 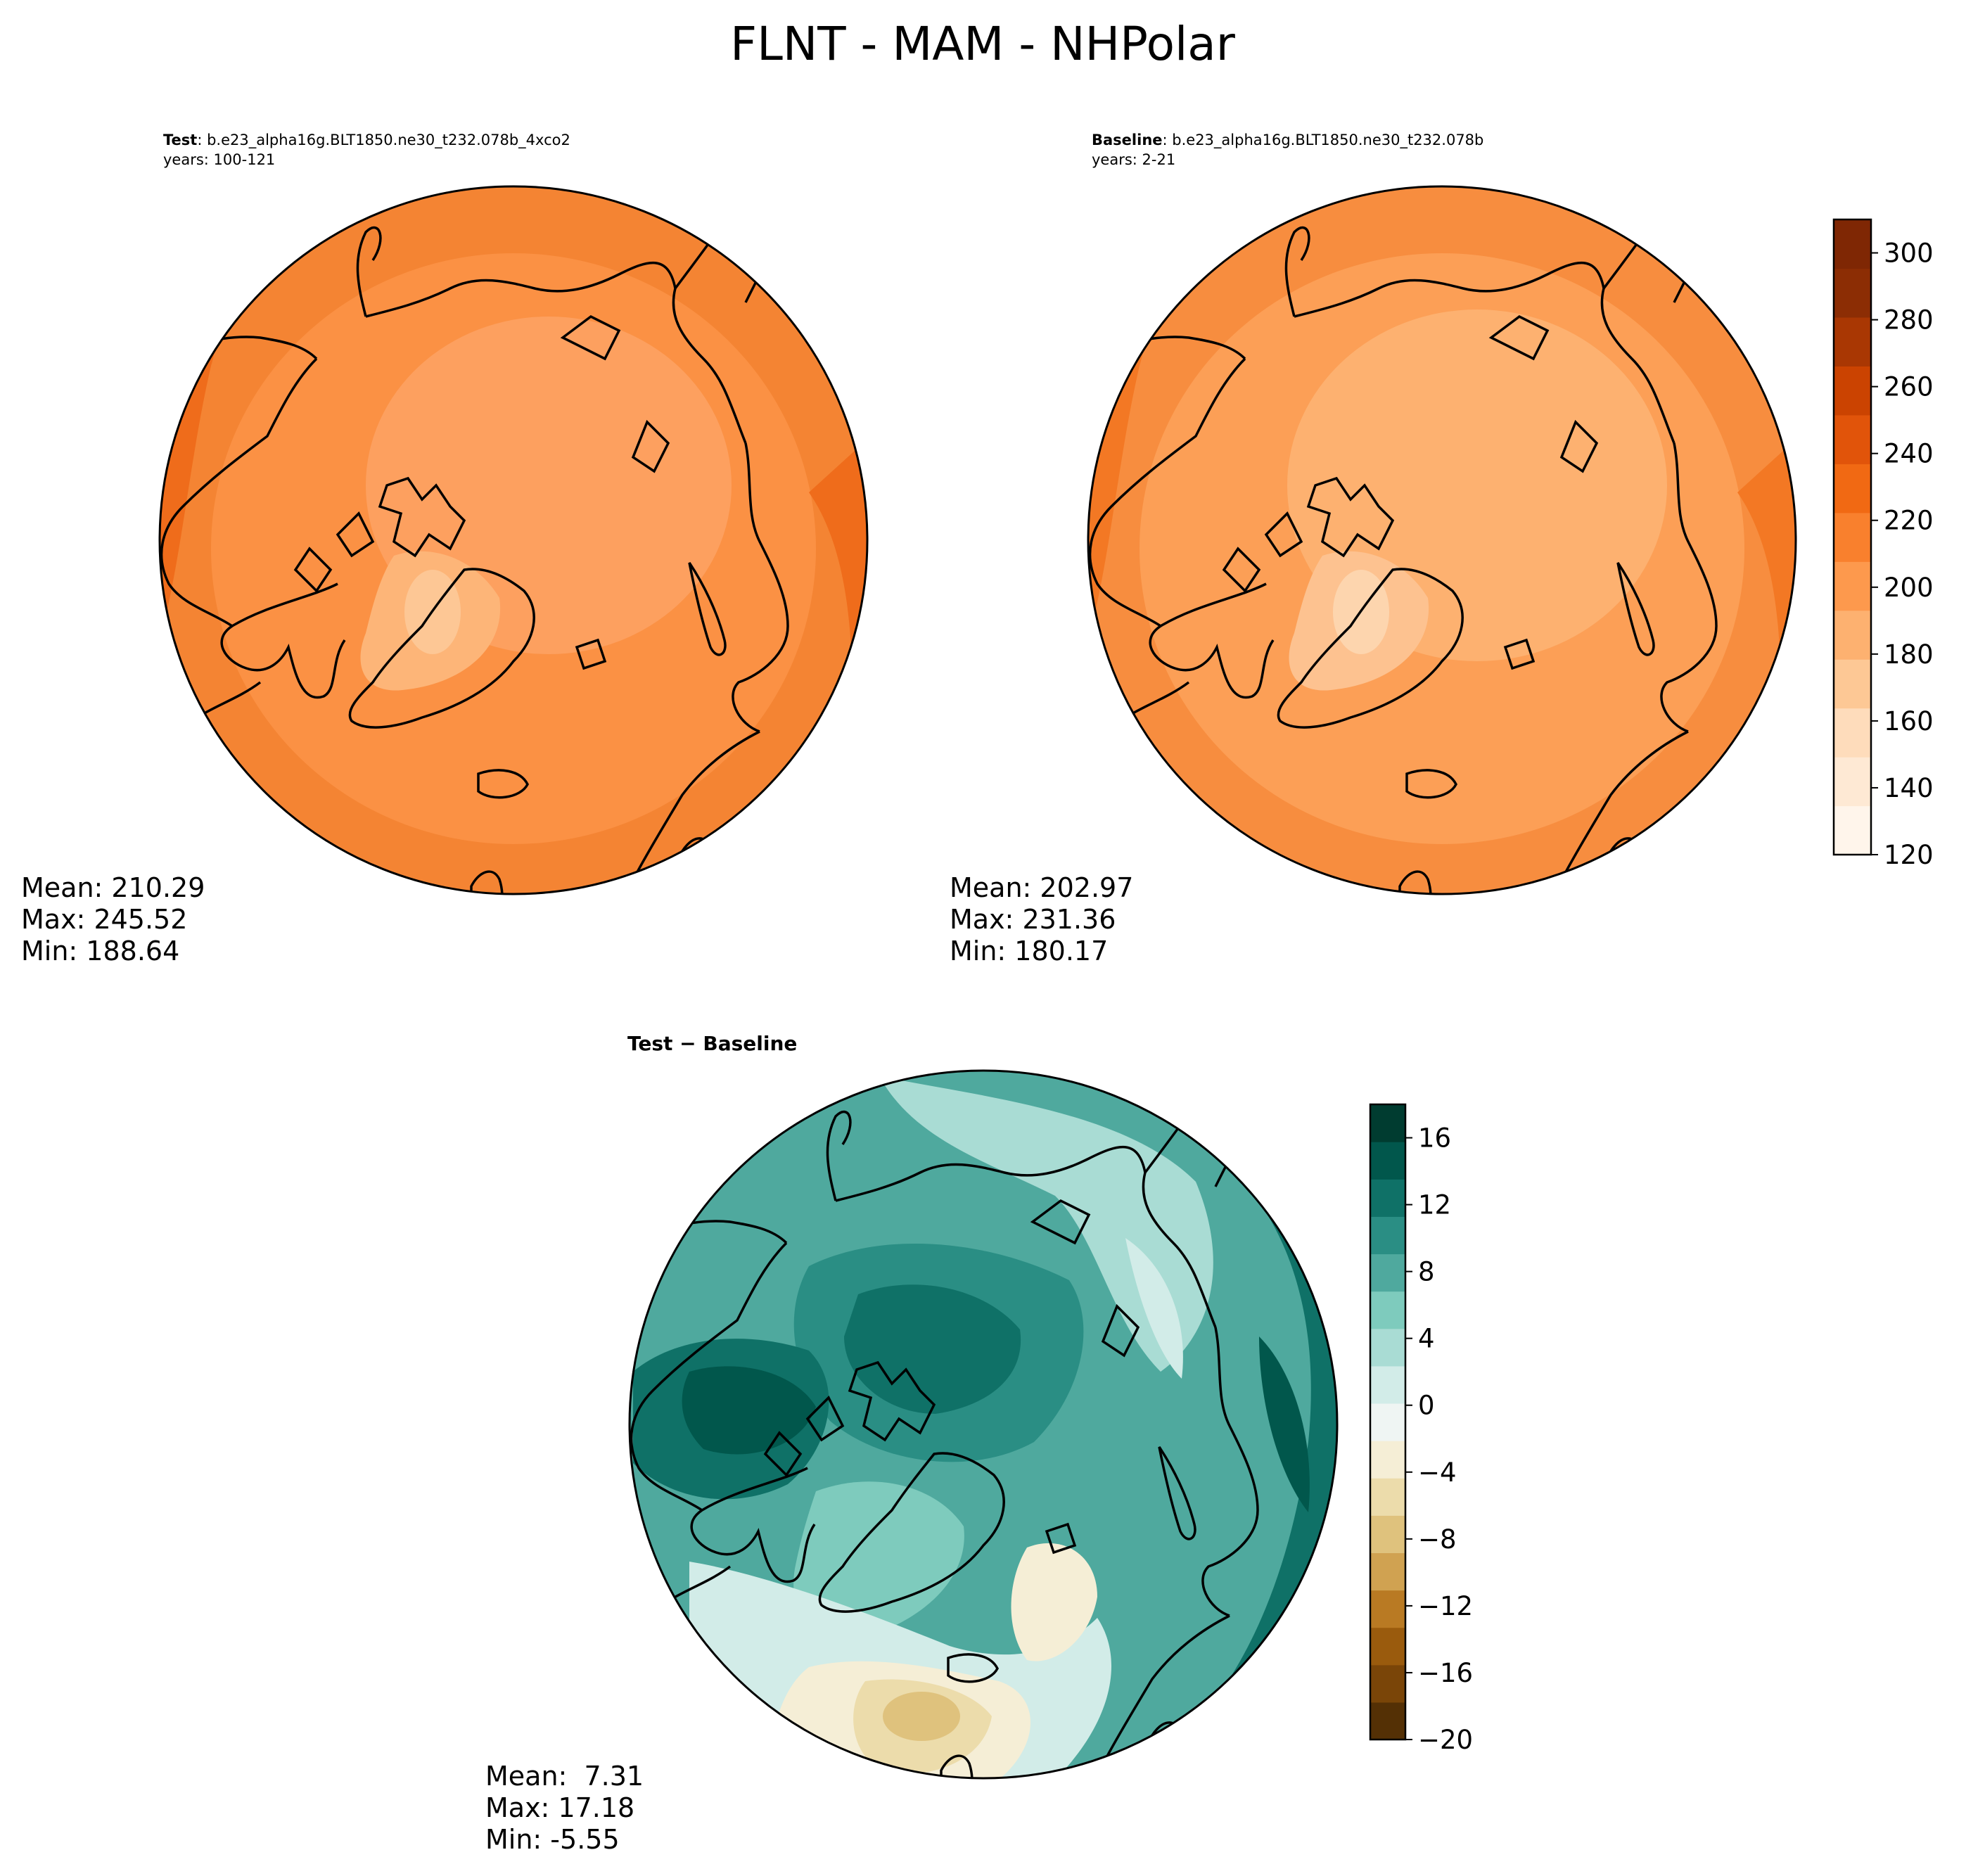 I want to click on stat-mean: Mean: 7.31, so click(x=564, y=1776).